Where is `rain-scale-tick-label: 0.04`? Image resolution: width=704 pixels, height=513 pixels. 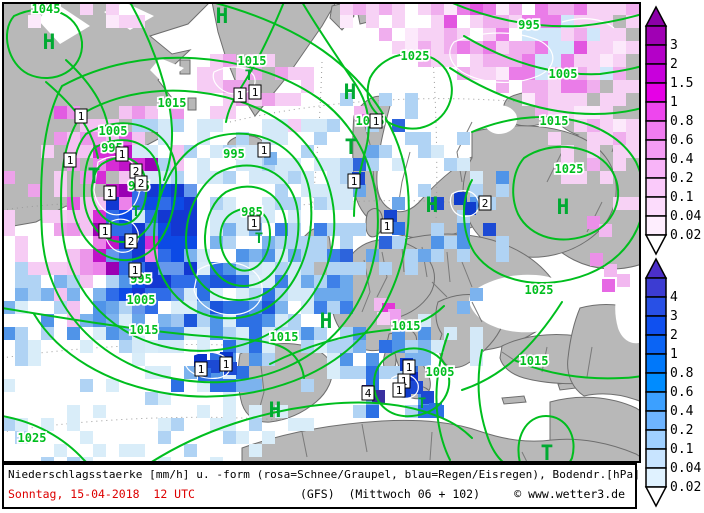 rain-scale-tick-label: 0.04 is located at coordinates (685, 468).